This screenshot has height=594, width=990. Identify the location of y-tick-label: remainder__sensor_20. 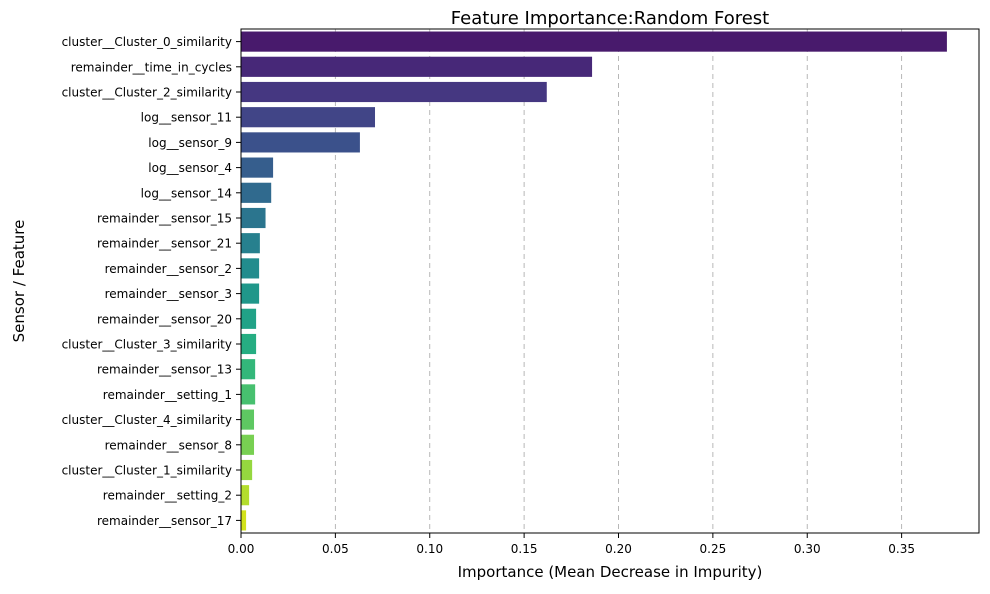
(164, 319).